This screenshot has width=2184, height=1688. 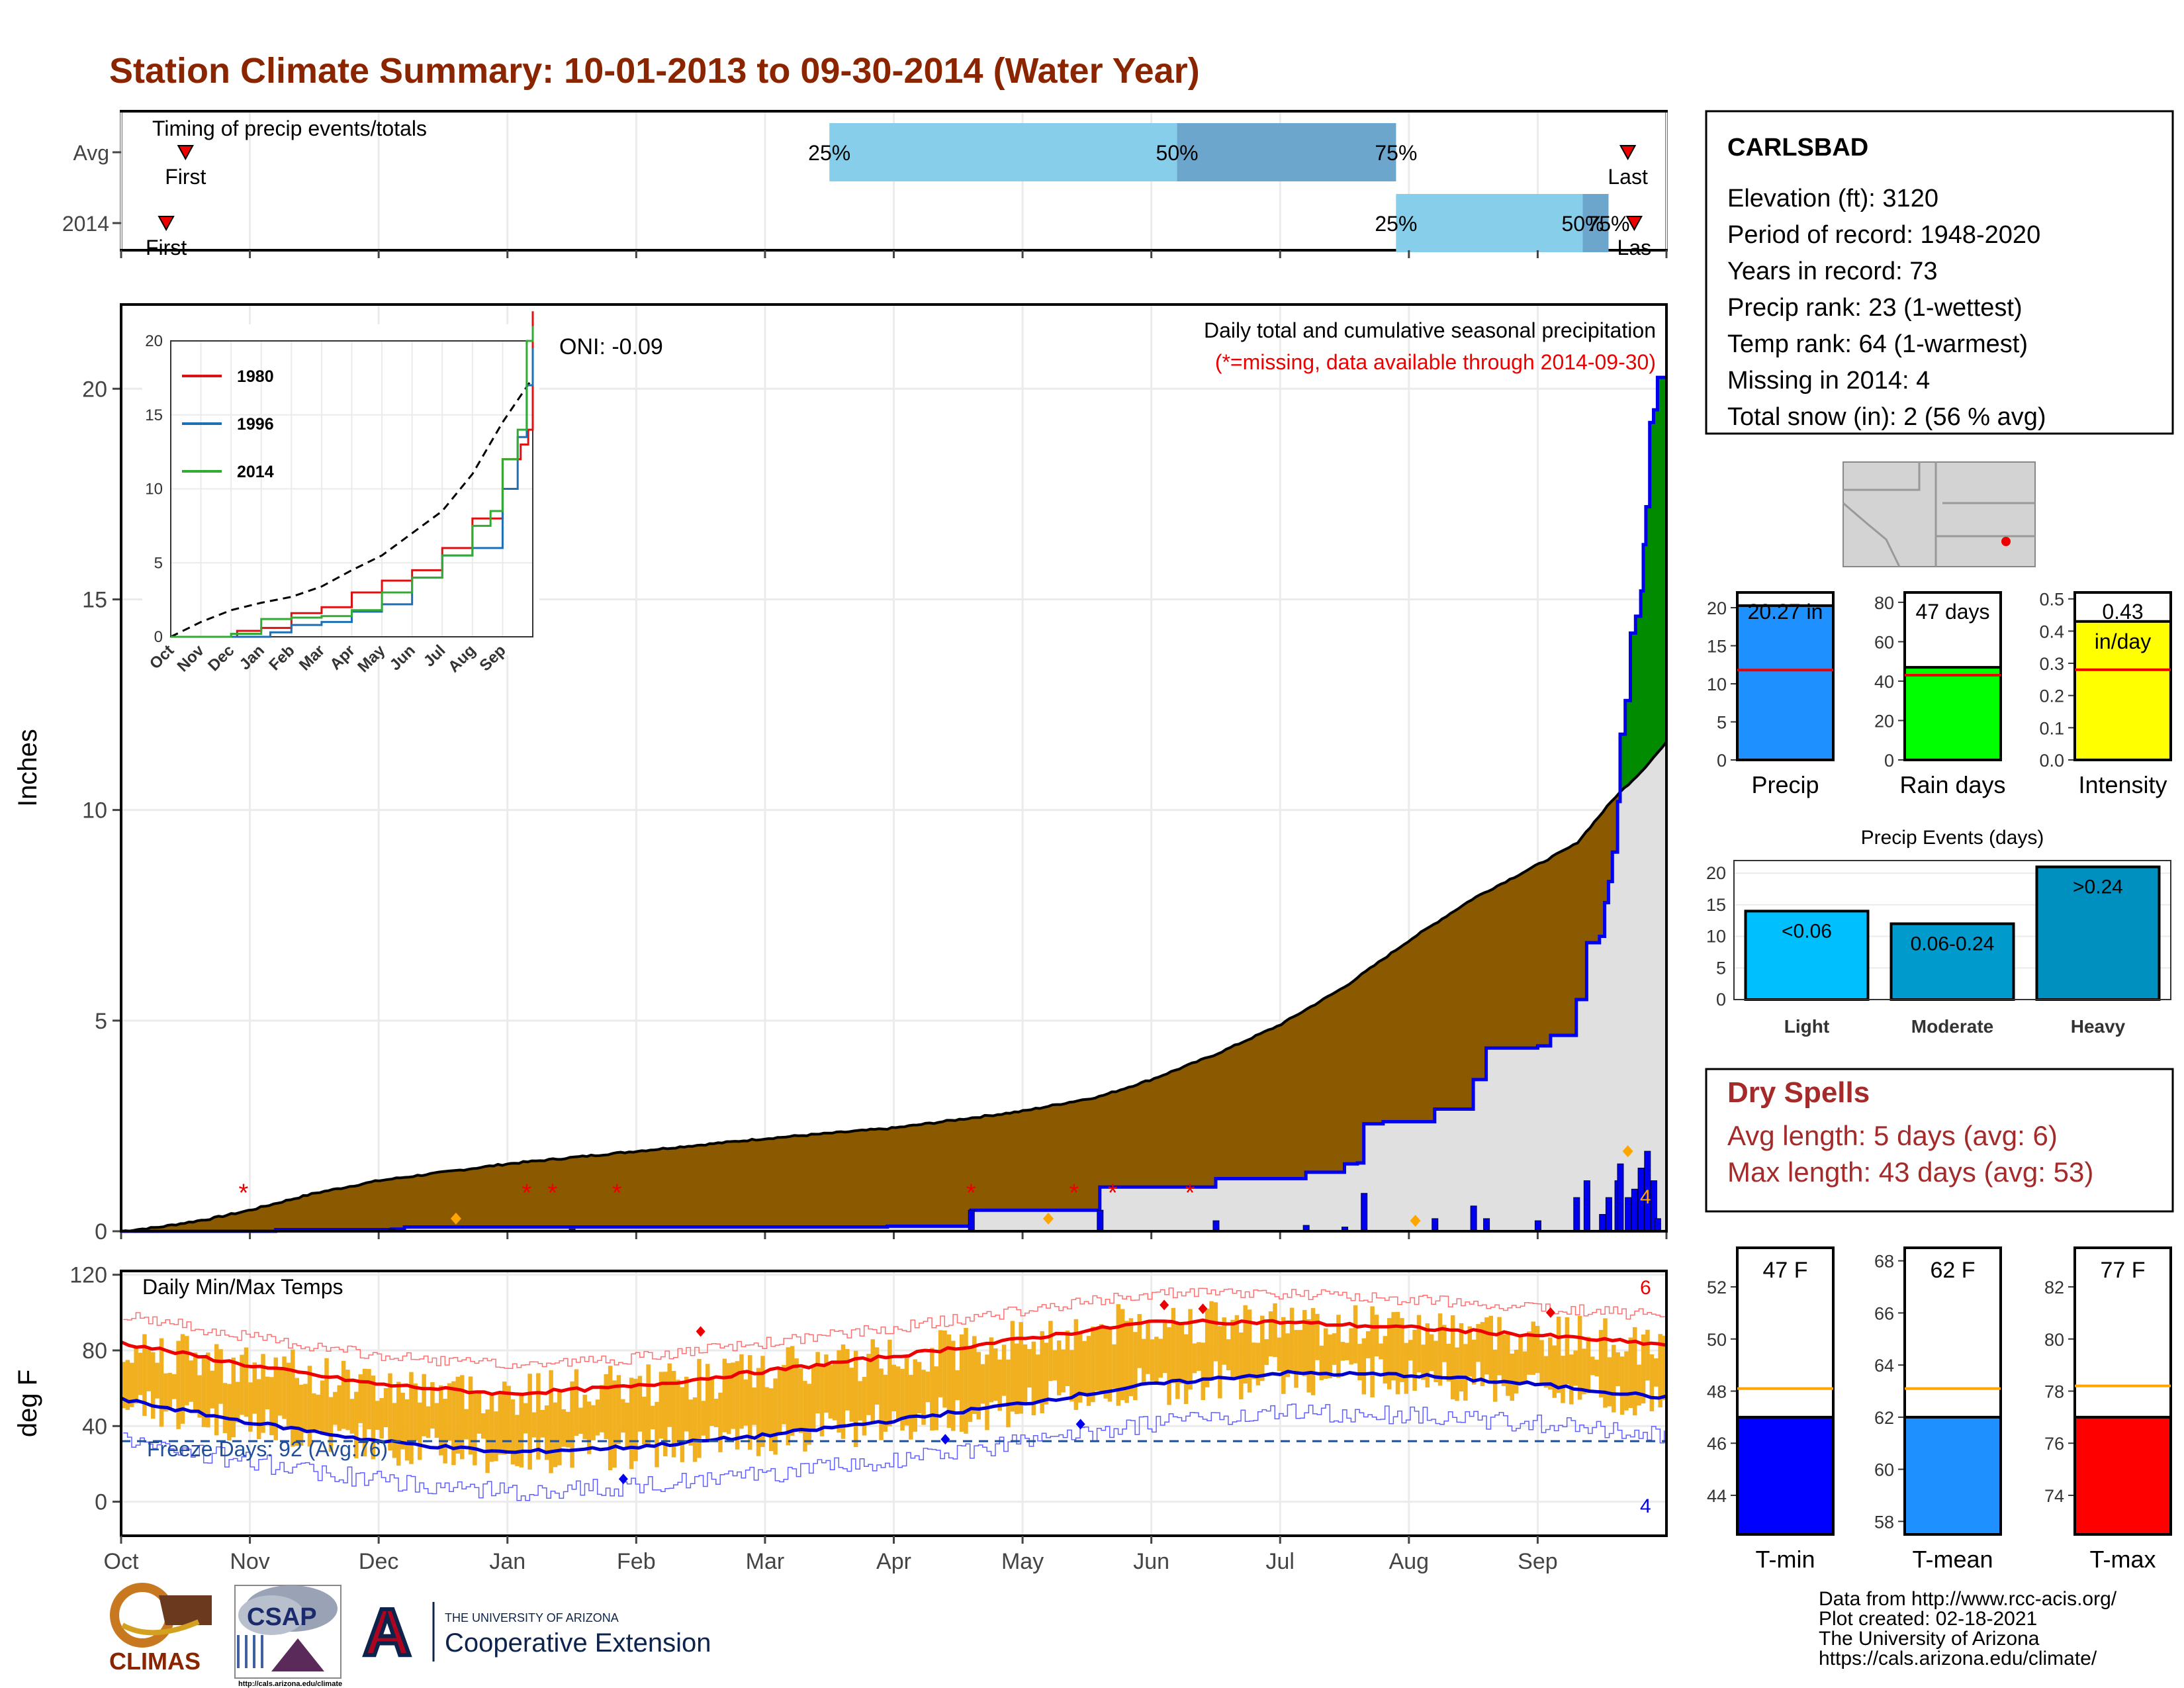 I want to click on inset-legend-label: 2014, so click(x=256, y=472).